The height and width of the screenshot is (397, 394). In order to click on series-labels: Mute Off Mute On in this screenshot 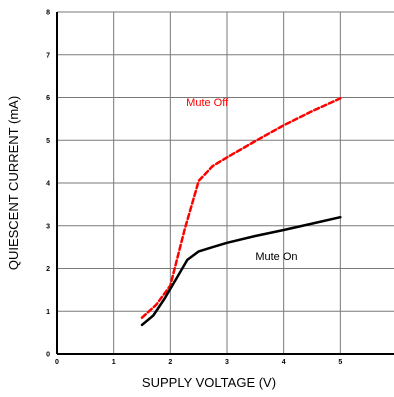, I will do `click(241, 180)`.